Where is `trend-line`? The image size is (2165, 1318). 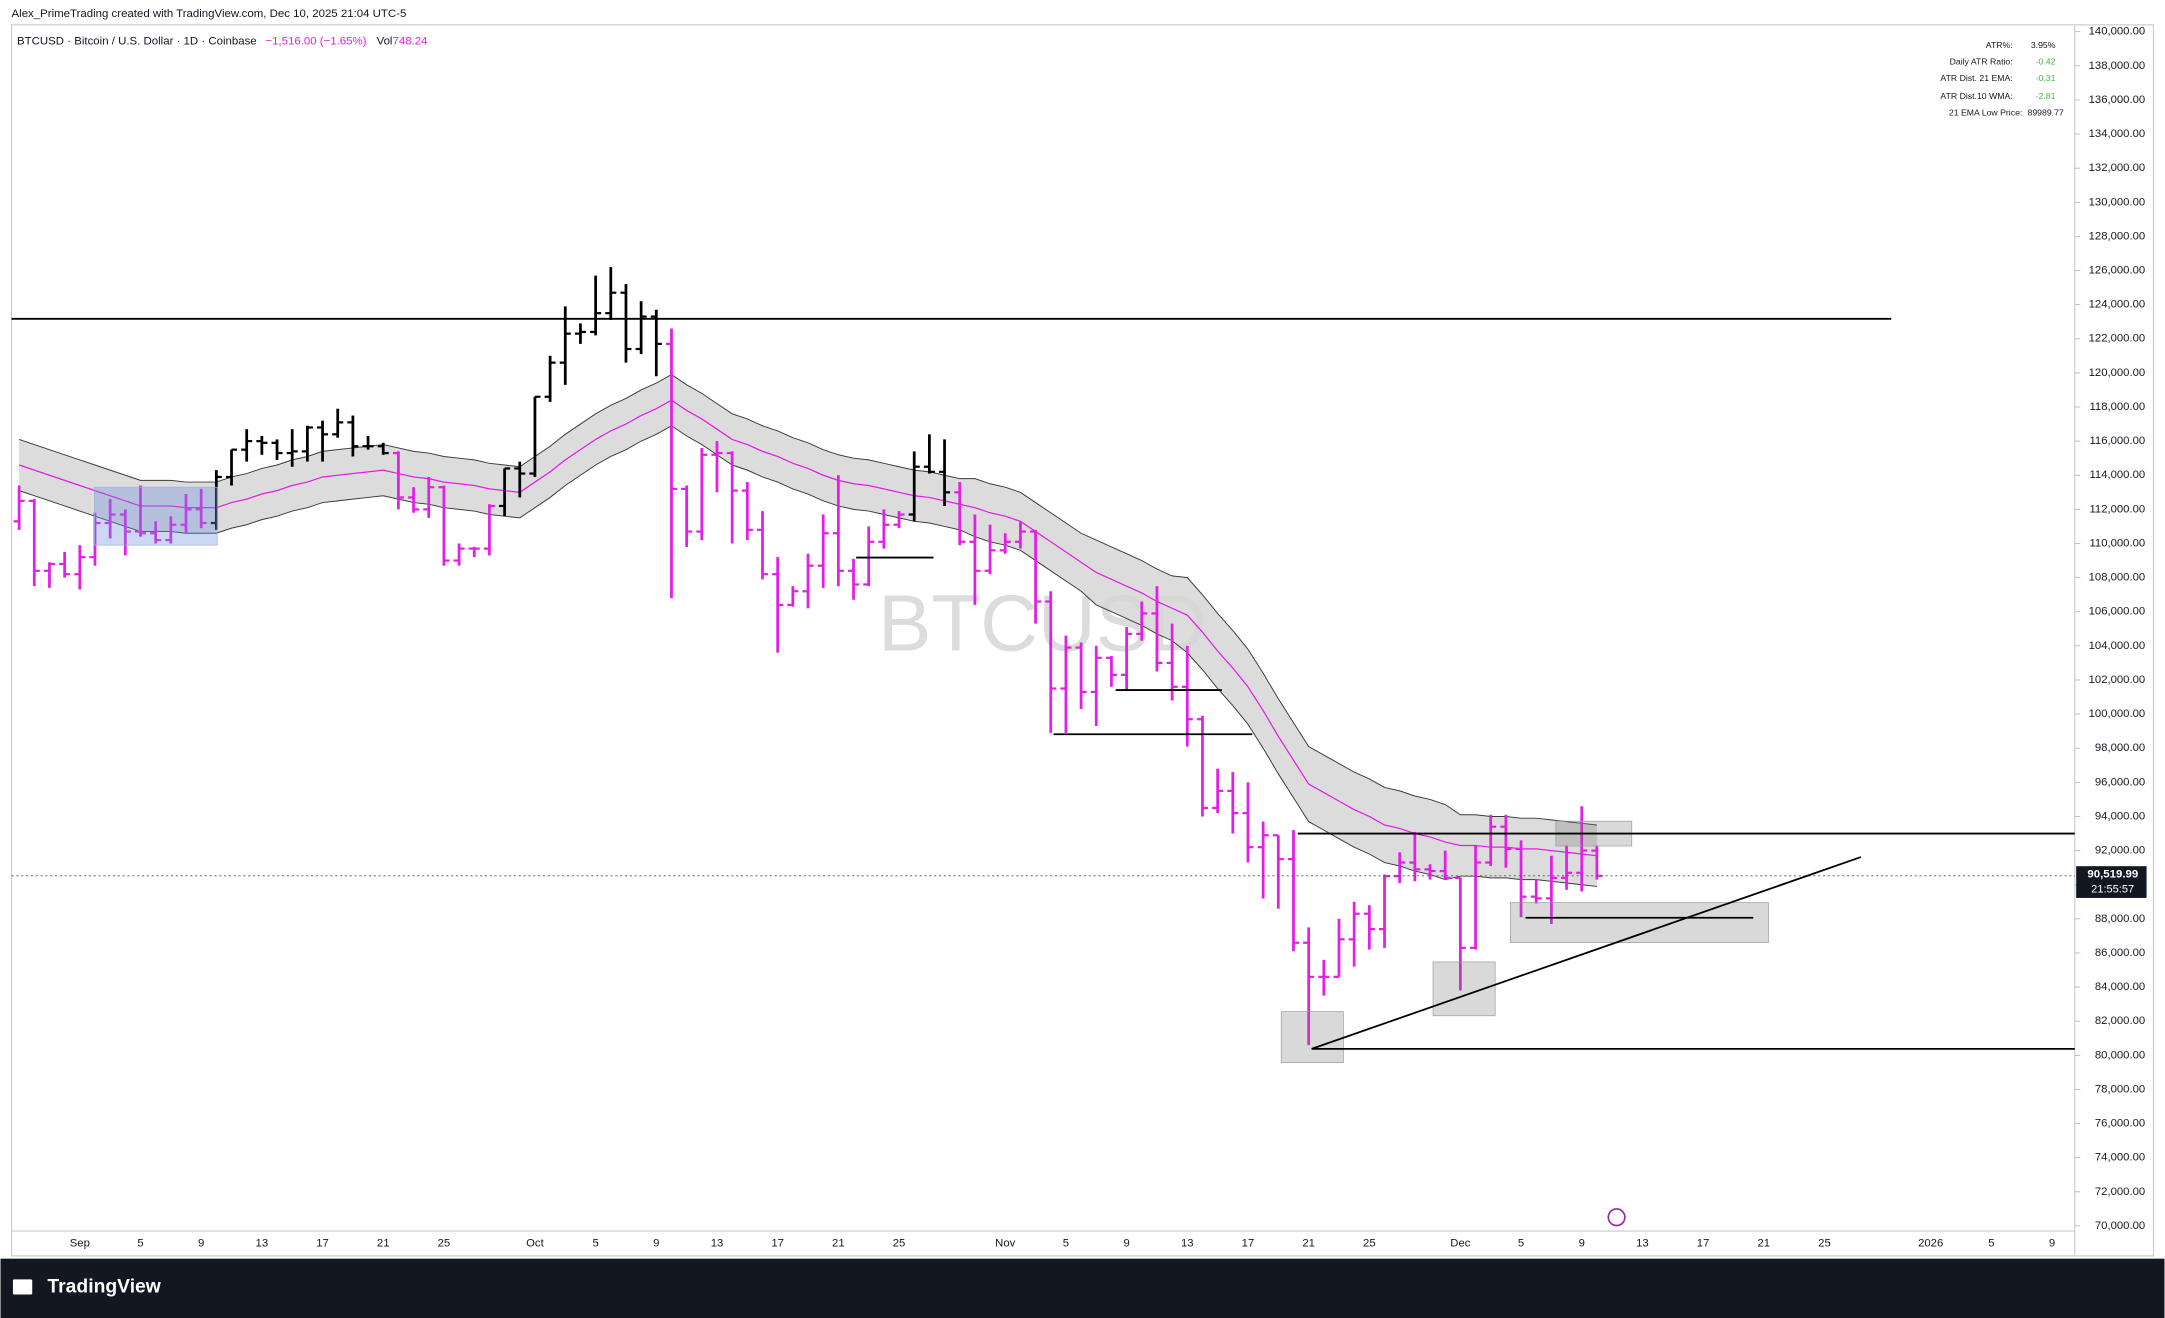 trend-line is located at coordinates (1586, 953).